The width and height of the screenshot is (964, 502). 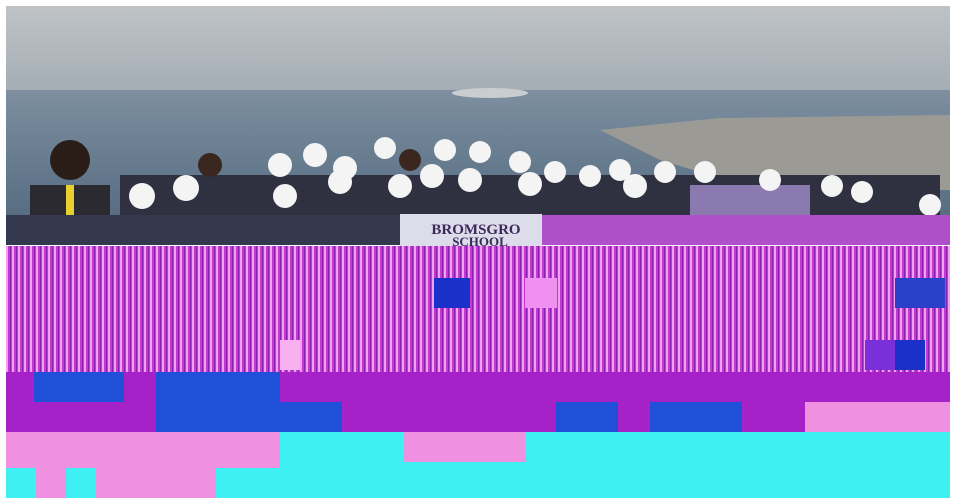 I want to click on banner, so click(x=471, y=231).